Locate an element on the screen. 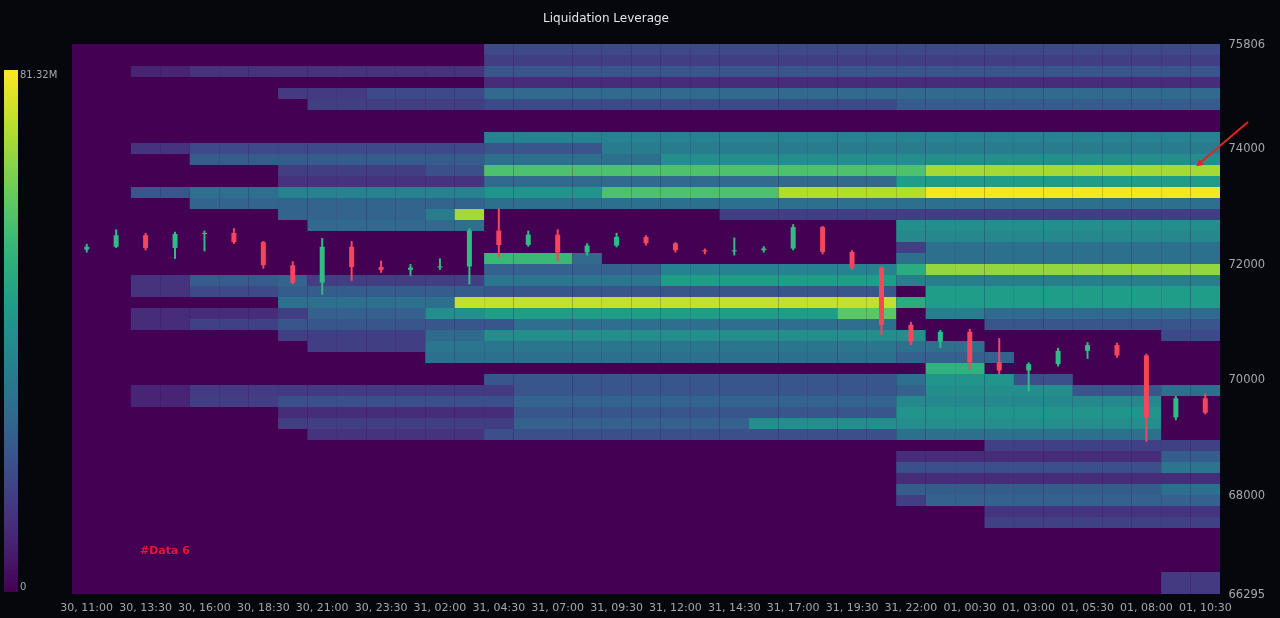  x-tick-label: 01, 08:00 is located at coordinates (1146, 607).